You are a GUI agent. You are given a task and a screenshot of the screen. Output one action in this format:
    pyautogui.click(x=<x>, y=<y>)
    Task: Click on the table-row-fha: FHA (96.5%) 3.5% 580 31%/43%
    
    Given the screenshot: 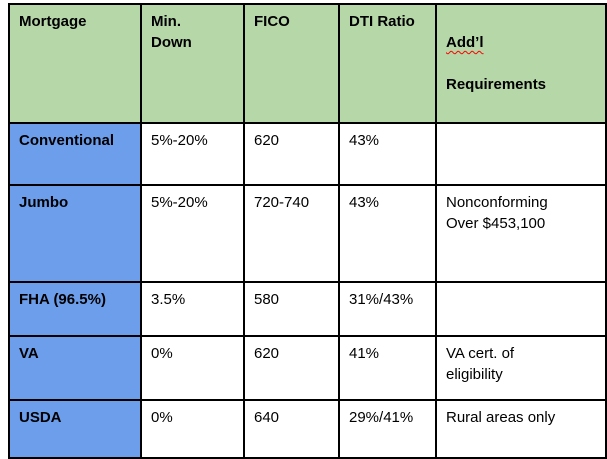 What is the action you would take?
    pyautogui.click(x=307, y=309)
    